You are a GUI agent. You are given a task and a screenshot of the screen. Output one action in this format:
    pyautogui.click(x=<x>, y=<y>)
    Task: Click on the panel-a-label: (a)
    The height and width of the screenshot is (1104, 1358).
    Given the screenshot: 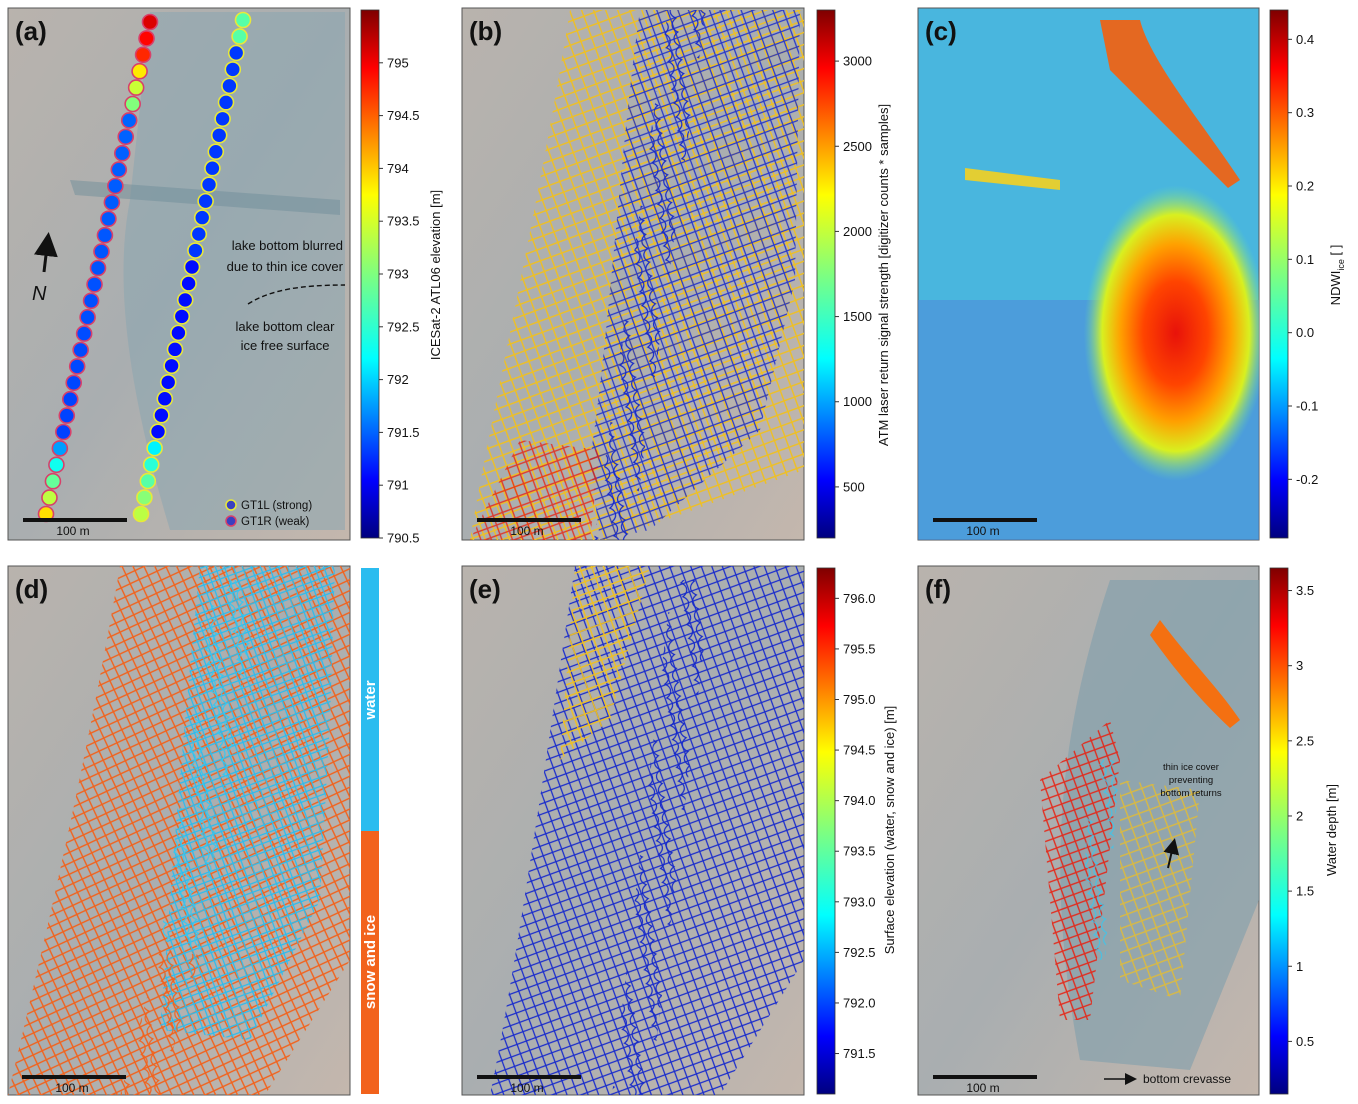 What is the action you would take?
    pyautogui.click(x=31, y=31)
    